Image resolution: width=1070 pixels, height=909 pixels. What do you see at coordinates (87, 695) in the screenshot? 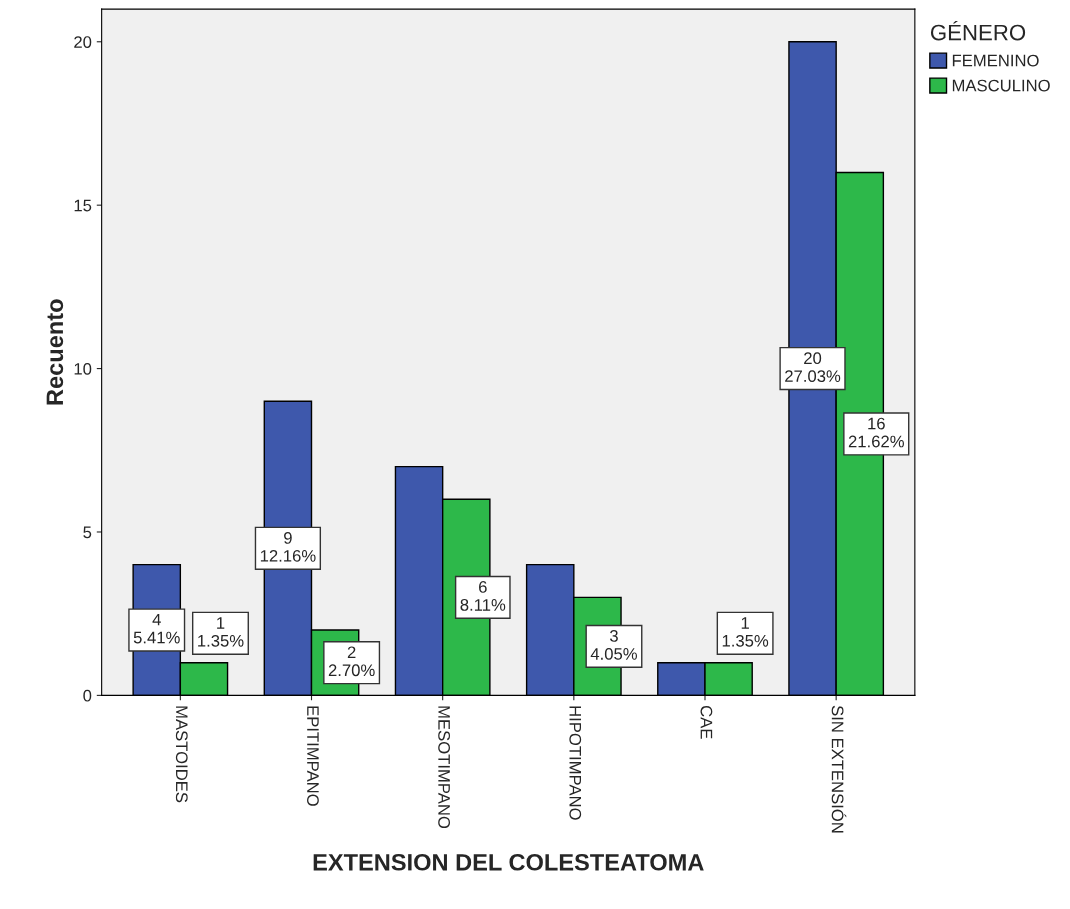
I see `y-tick-label: 0` at bounding box center [87, 695].